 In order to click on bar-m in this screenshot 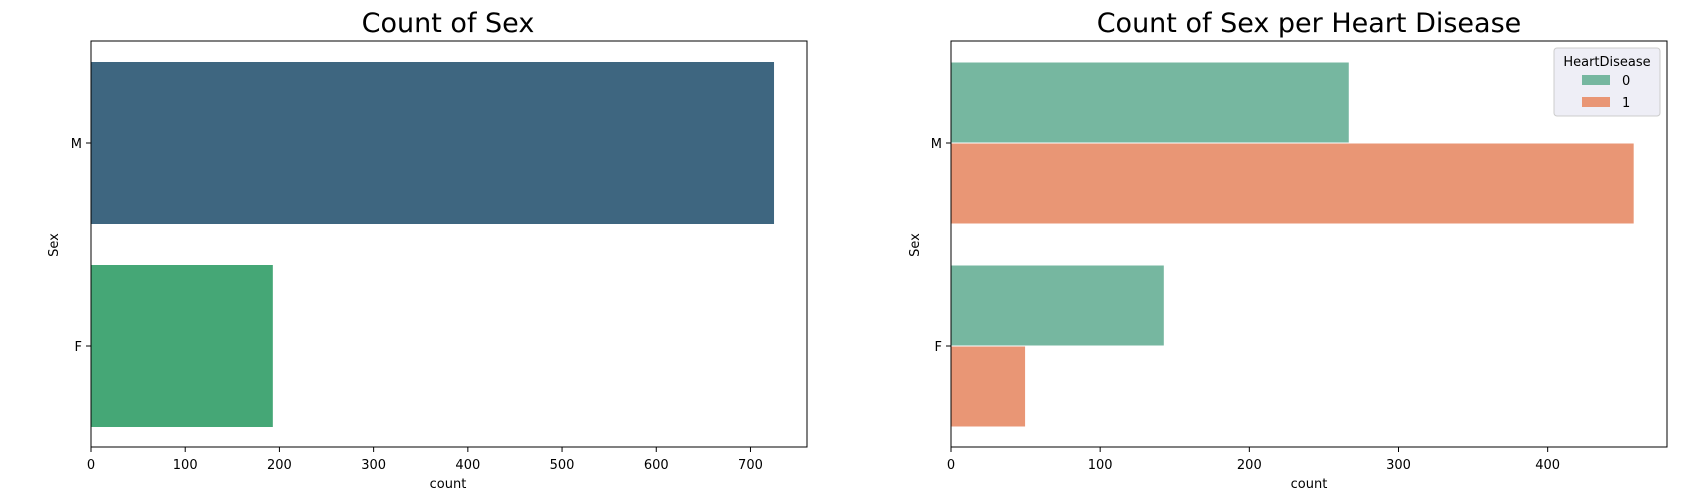, I will do `click(433, 143)`.